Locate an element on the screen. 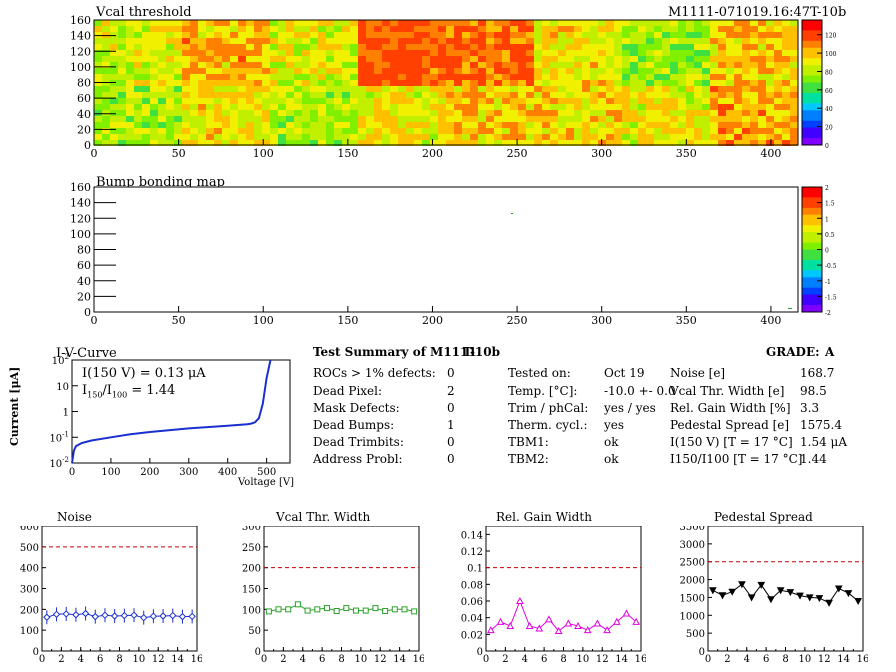 The height and width of the screenshot is (672, 896). iv-y-tick-label: 10⁻² is located at coordinates (59, 463).